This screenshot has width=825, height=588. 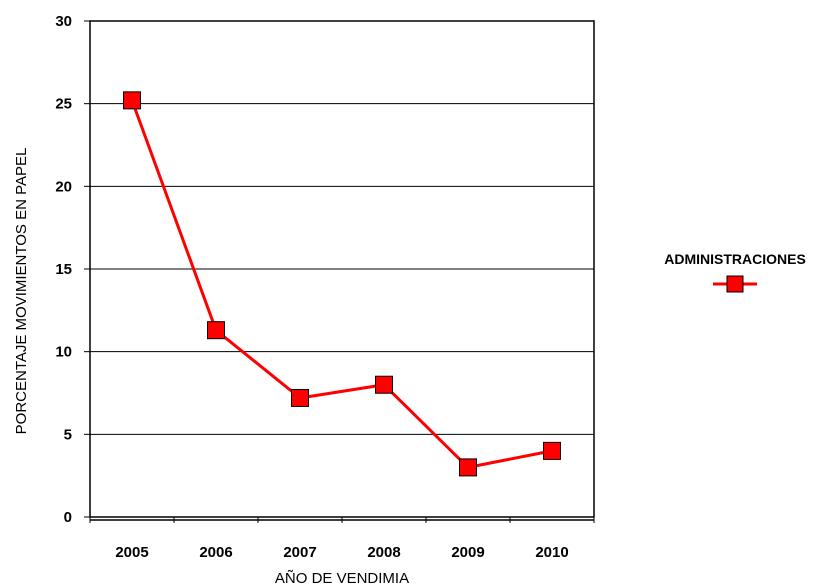 I want to click on y-tick-label: 20, so click(x=63, y=186).